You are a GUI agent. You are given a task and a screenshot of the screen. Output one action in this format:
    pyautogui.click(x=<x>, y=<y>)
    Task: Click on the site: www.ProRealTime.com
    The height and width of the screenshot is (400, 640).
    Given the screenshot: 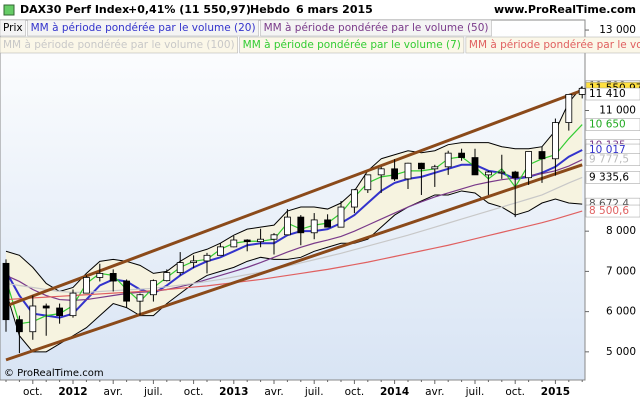 What is the action you would take?
    pyautogui.click(x=565, y=9)
    